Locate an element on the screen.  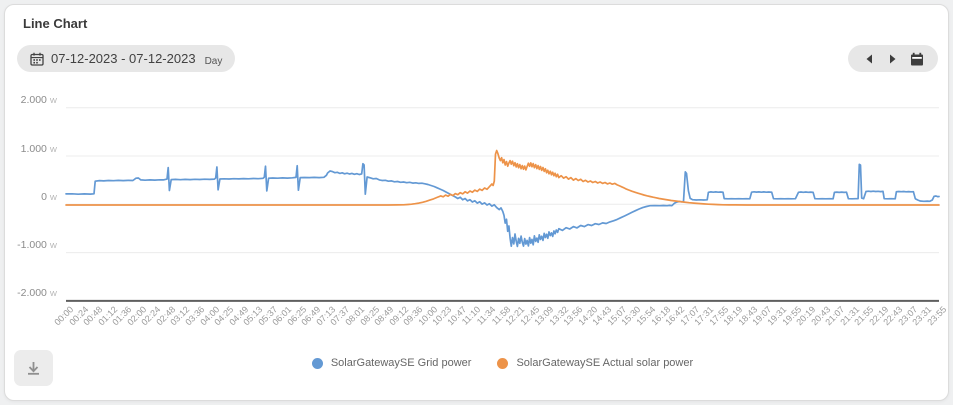
calendar-picker-button is located at coordinates (917, 59).